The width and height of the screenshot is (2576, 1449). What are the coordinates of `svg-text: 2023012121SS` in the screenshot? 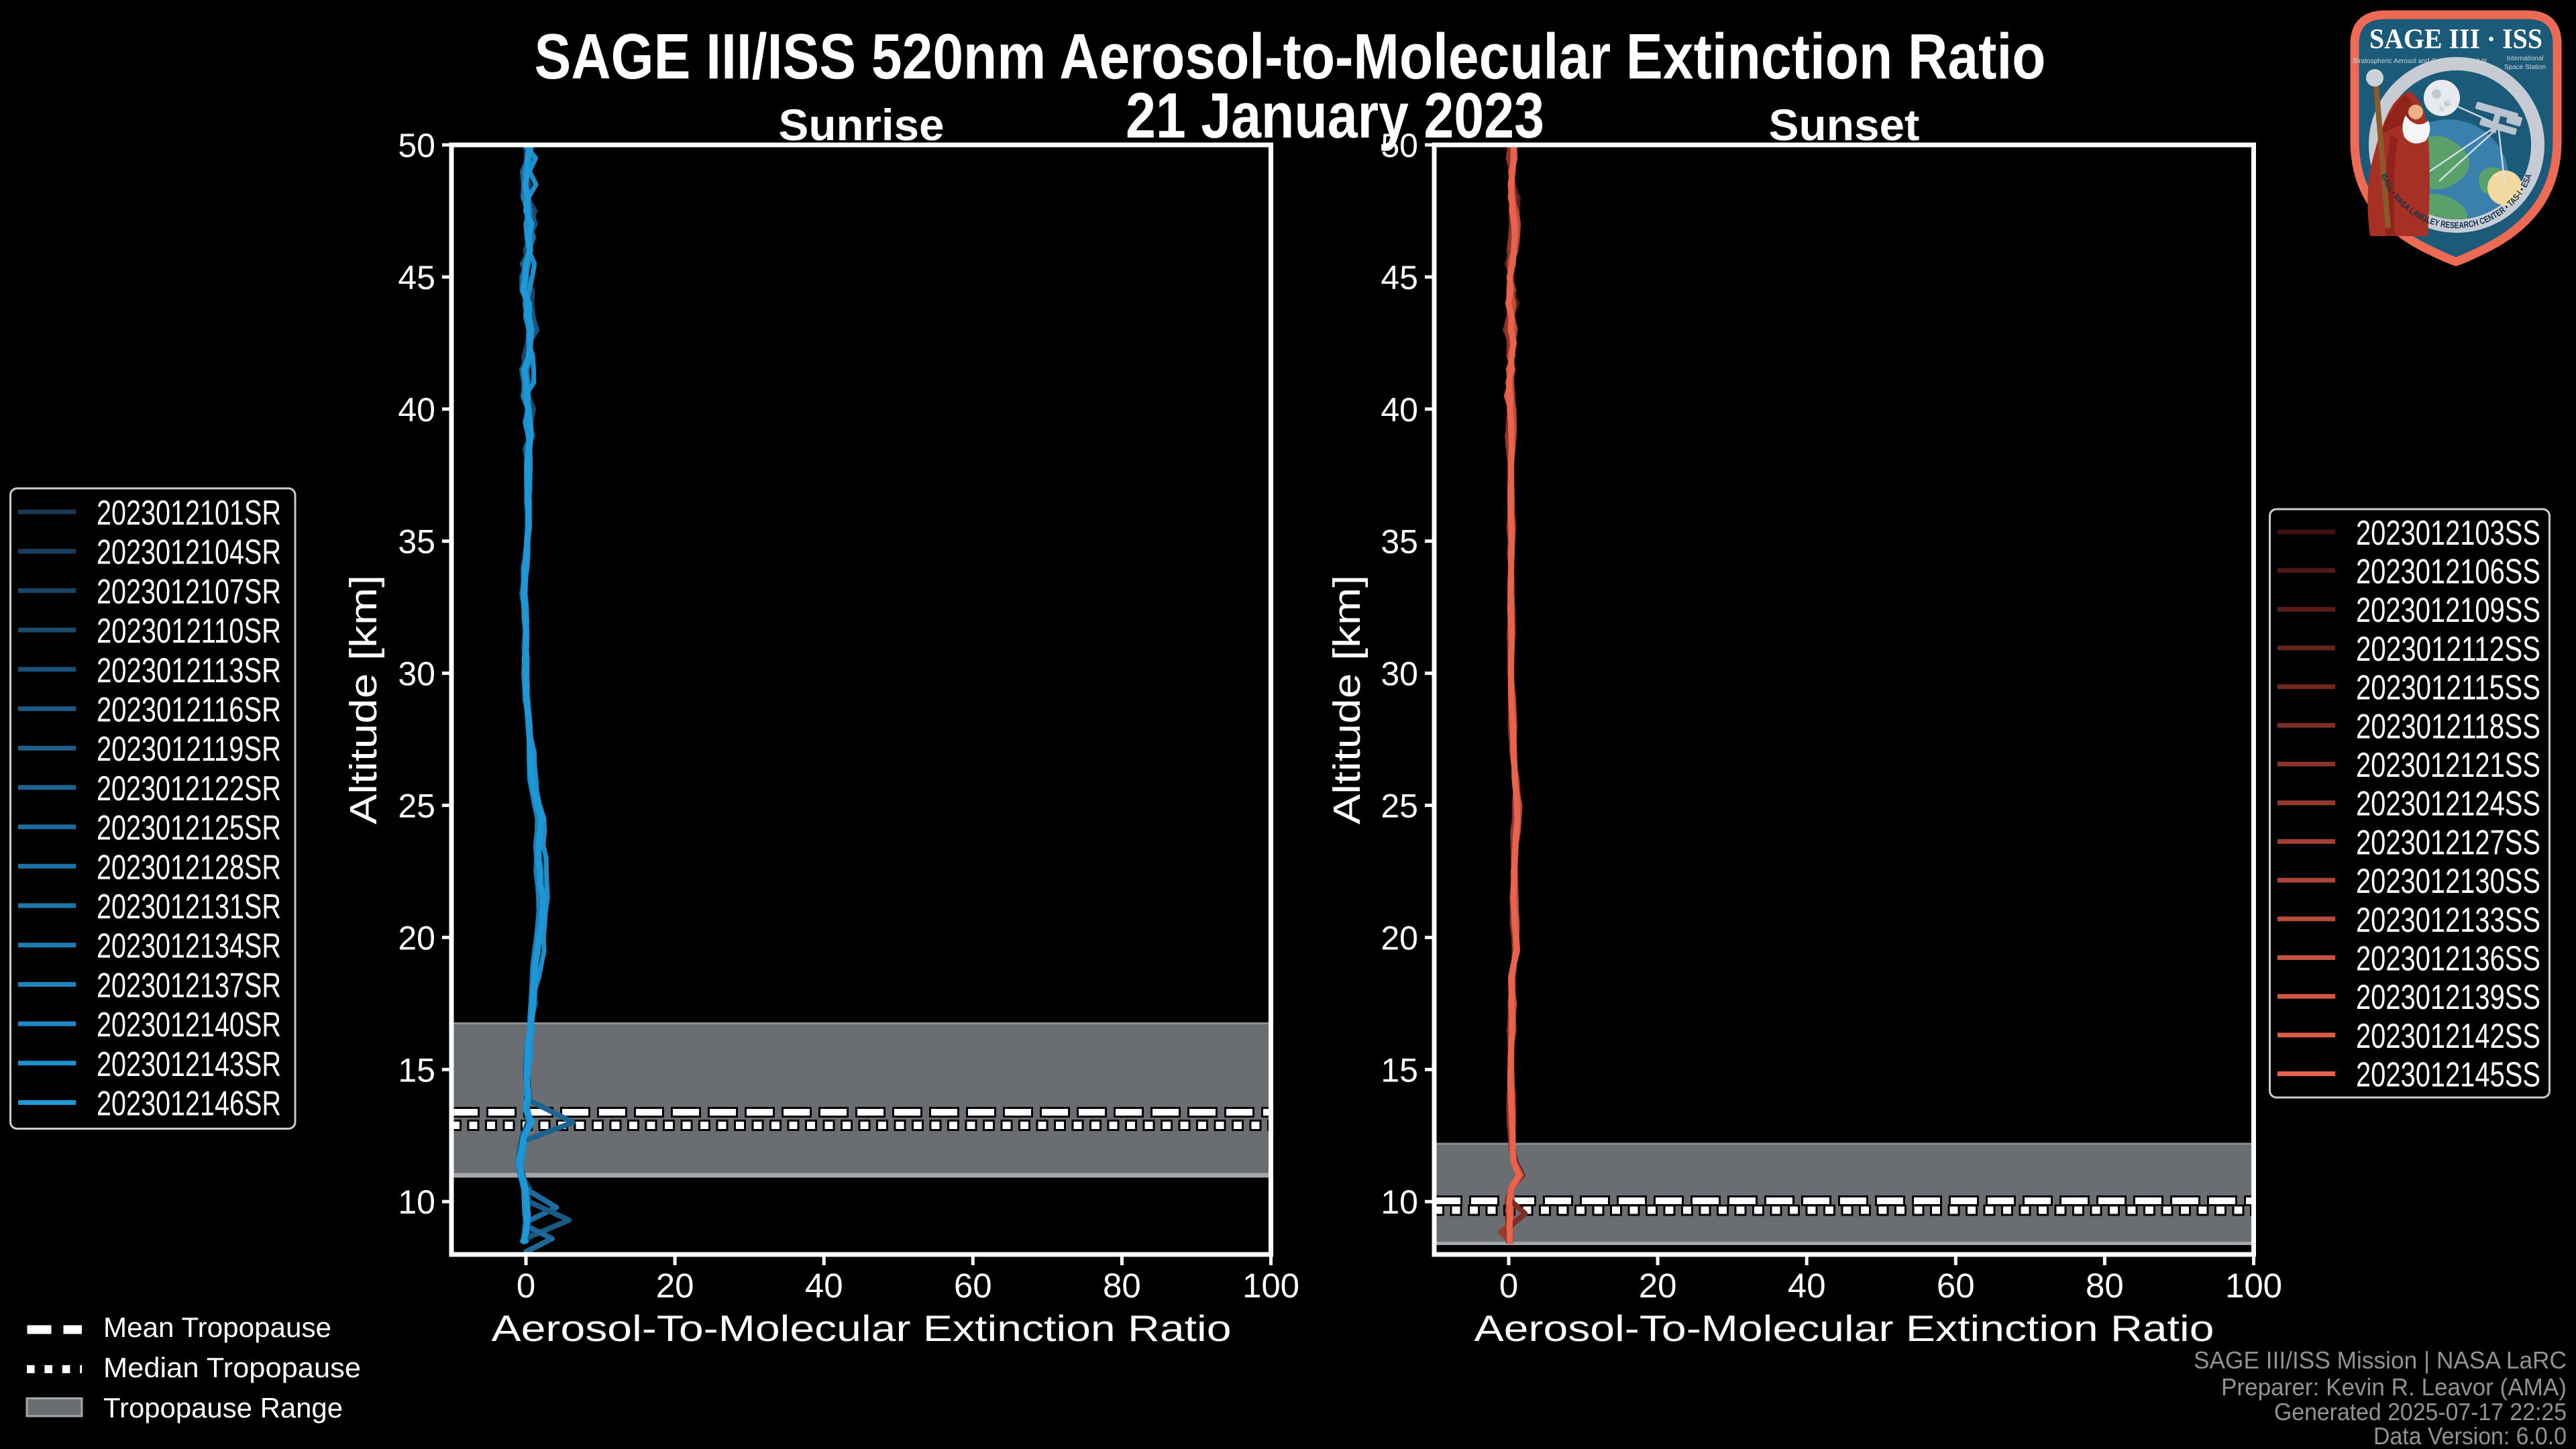 It's located at (2448, 765).